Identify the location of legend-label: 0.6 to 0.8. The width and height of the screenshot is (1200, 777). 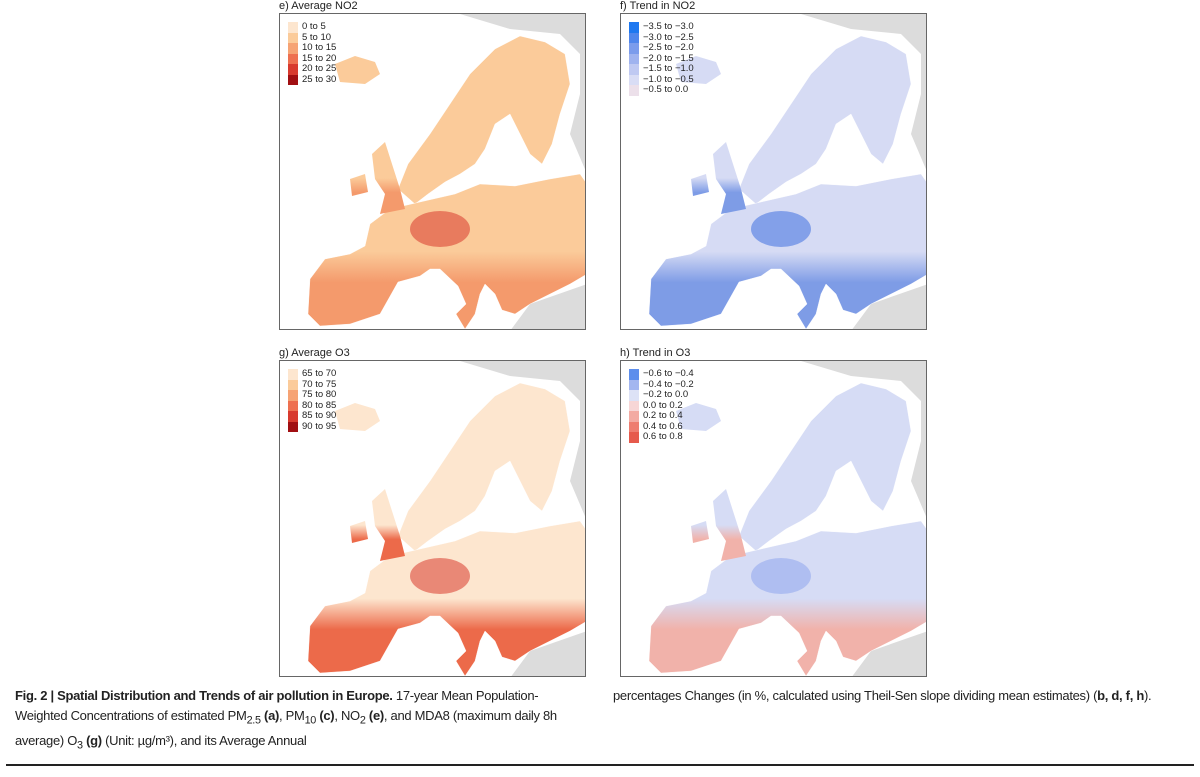
(663, 436).